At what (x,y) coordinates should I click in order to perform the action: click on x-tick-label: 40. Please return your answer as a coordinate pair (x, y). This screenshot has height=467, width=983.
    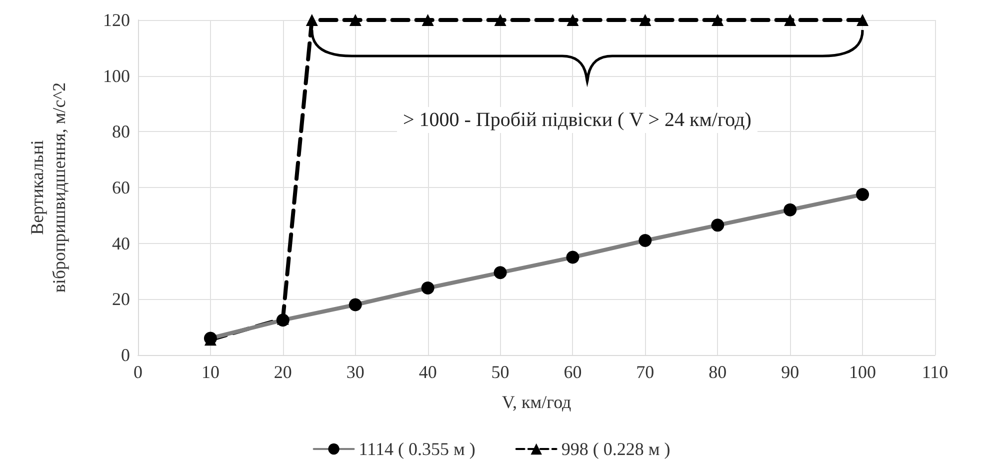
    Looking at the image, I should click on (427, 372).